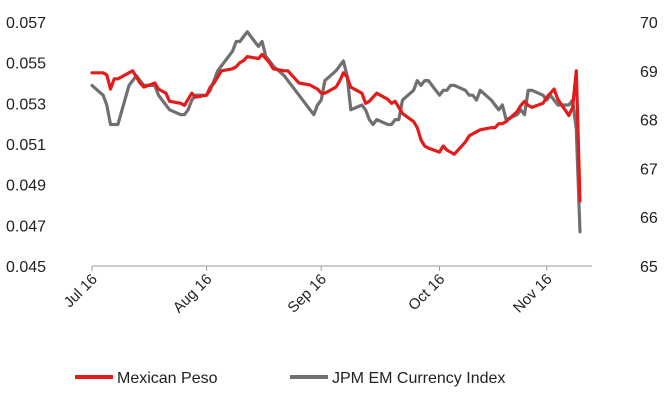  Describe the element at coordinates (649, 267) in the screenshot. I see `y-right-tick-label: 65` at that location.